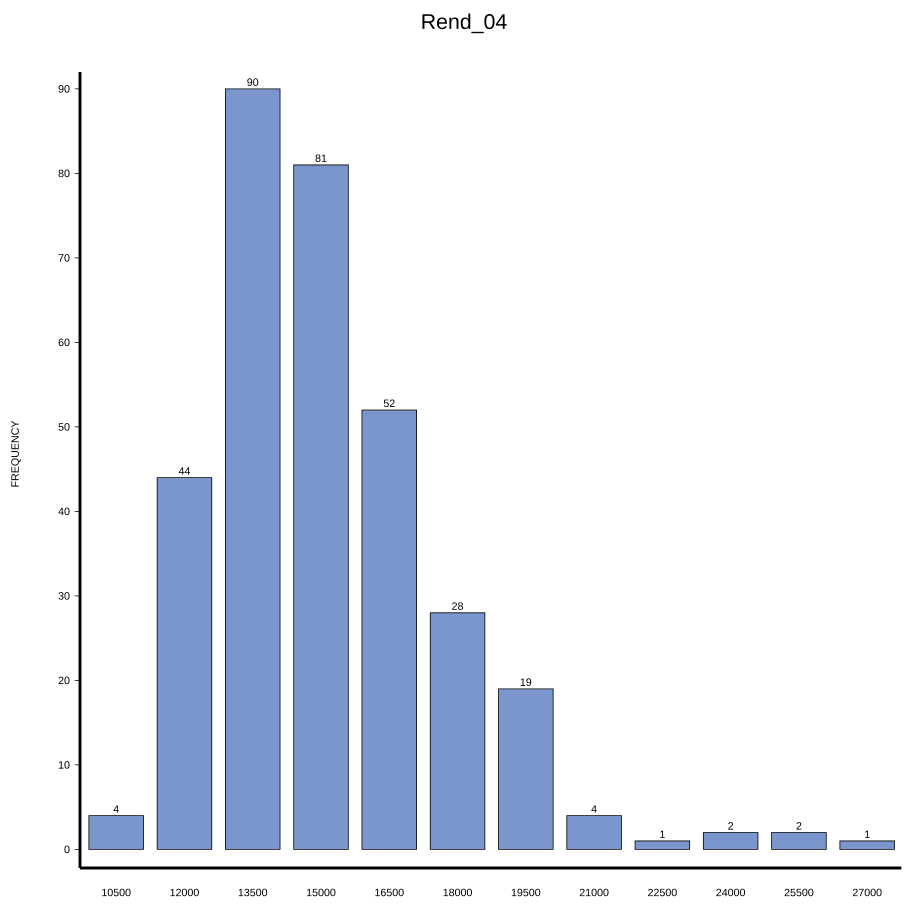 The height and width of the screenshot is (910, 909). What do you see at coordinates (458, 606) in the screenshot?
I see `data-label: 28` at bounding box center [458, 606].